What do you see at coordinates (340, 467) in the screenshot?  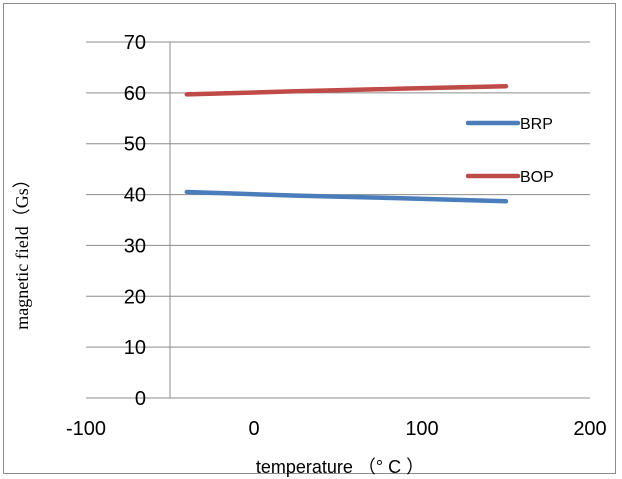 I see `x-axis-title: temperature （° C ）` at bounding box center [340, 467].